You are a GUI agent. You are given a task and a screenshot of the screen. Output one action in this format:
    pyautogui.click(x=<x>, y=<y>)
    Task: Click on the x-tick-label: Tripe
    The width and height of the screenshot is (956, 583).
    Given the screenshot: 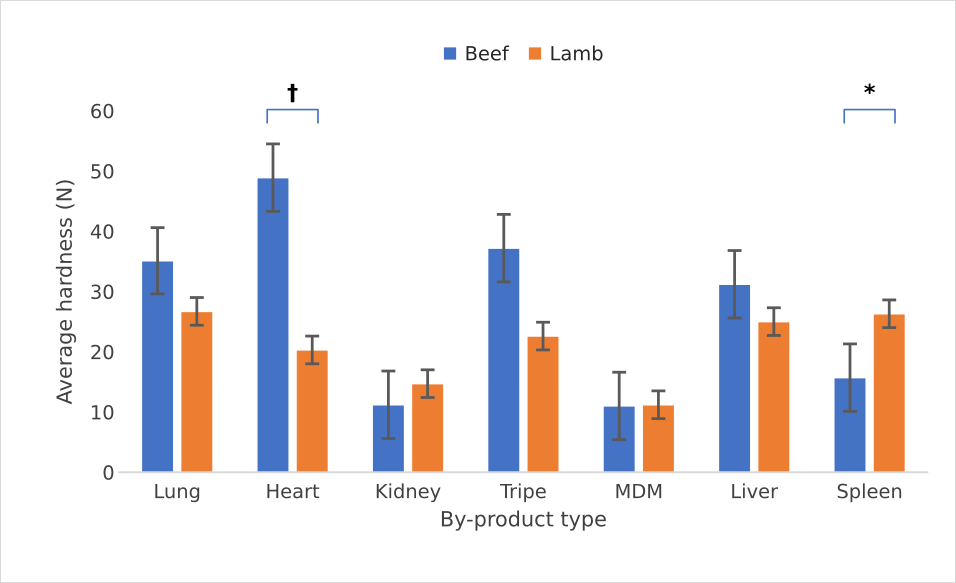 What is the action you would take?
    pyautogui.click(x=523, y=492)
    